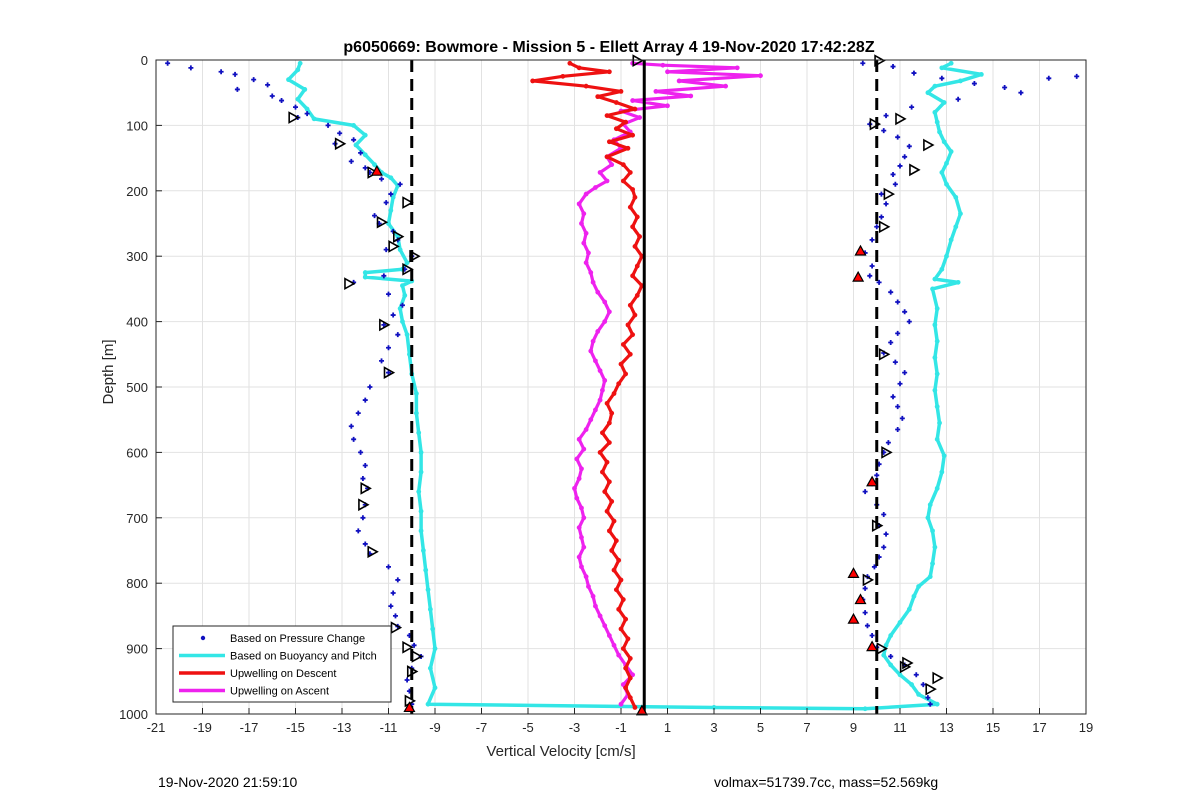 Image resolution: width=1200 pixels, height=804 pixels. What do you see at coordinates (826, 782) in the screenshot?
I see `footer-info: volmax=51739.7cc, mass=52.569kg` at bounding box center [826, 782].